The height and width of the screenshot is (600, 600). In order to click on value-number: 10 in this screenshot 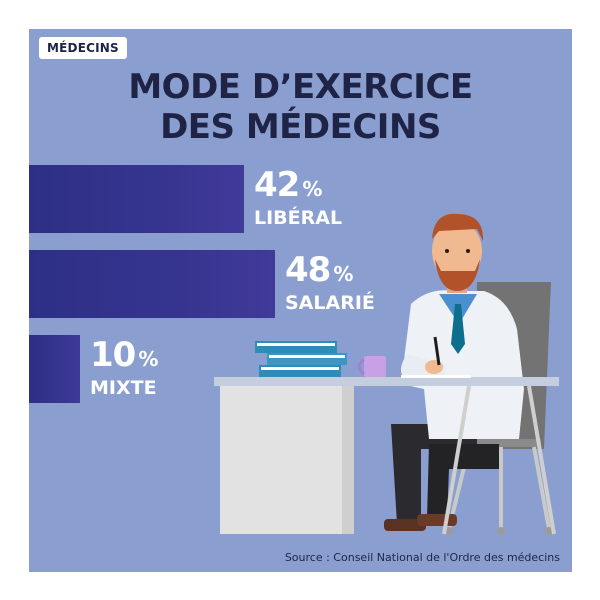, I will do `click(113, 355)`.